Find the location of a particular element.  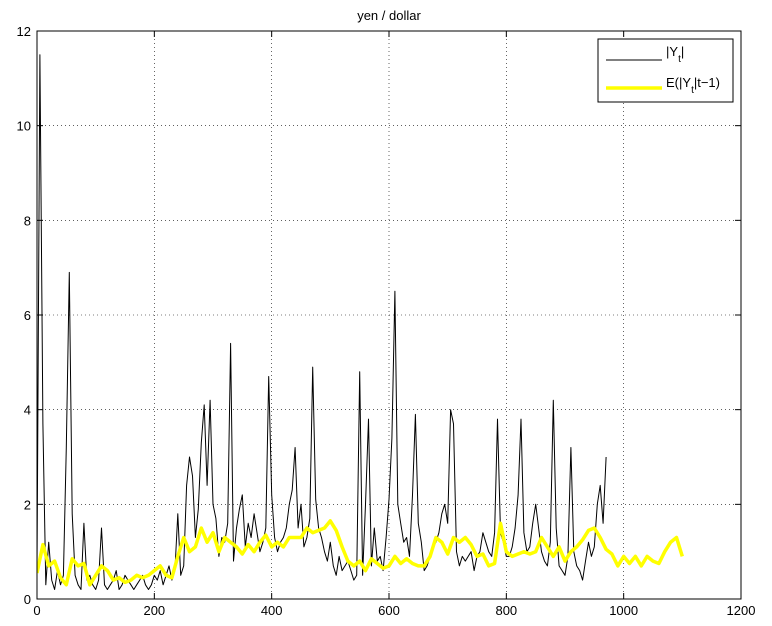

legend-label-expected-main: E(|Y is located at coordinates (678, 82).